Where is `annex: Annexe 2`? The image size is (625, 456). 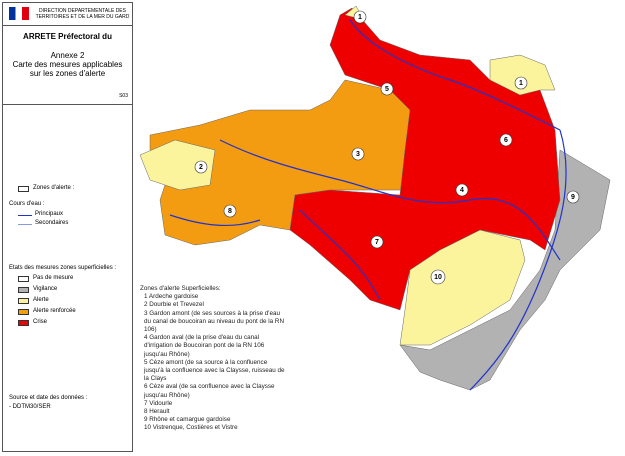 annex: Annexe 2 is located at coordinates (67, 55).